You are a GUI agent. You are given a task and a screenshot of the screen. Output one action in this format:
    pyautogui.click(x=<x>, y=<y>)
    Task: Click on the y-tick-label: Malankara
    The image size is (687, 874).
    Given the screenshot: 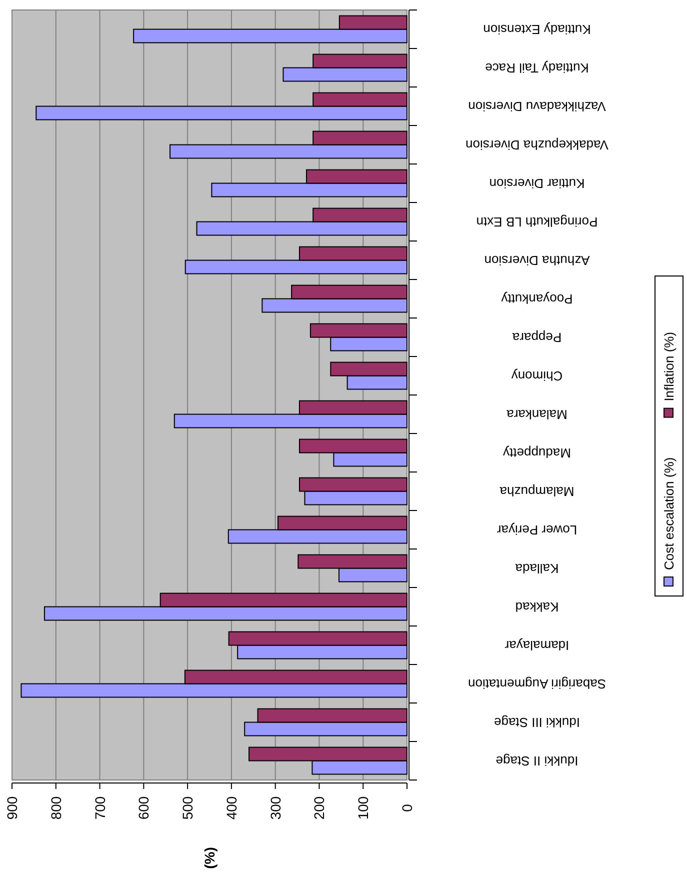 What is the action you would take?
    pyautogui.click(x=537, y=414)
    